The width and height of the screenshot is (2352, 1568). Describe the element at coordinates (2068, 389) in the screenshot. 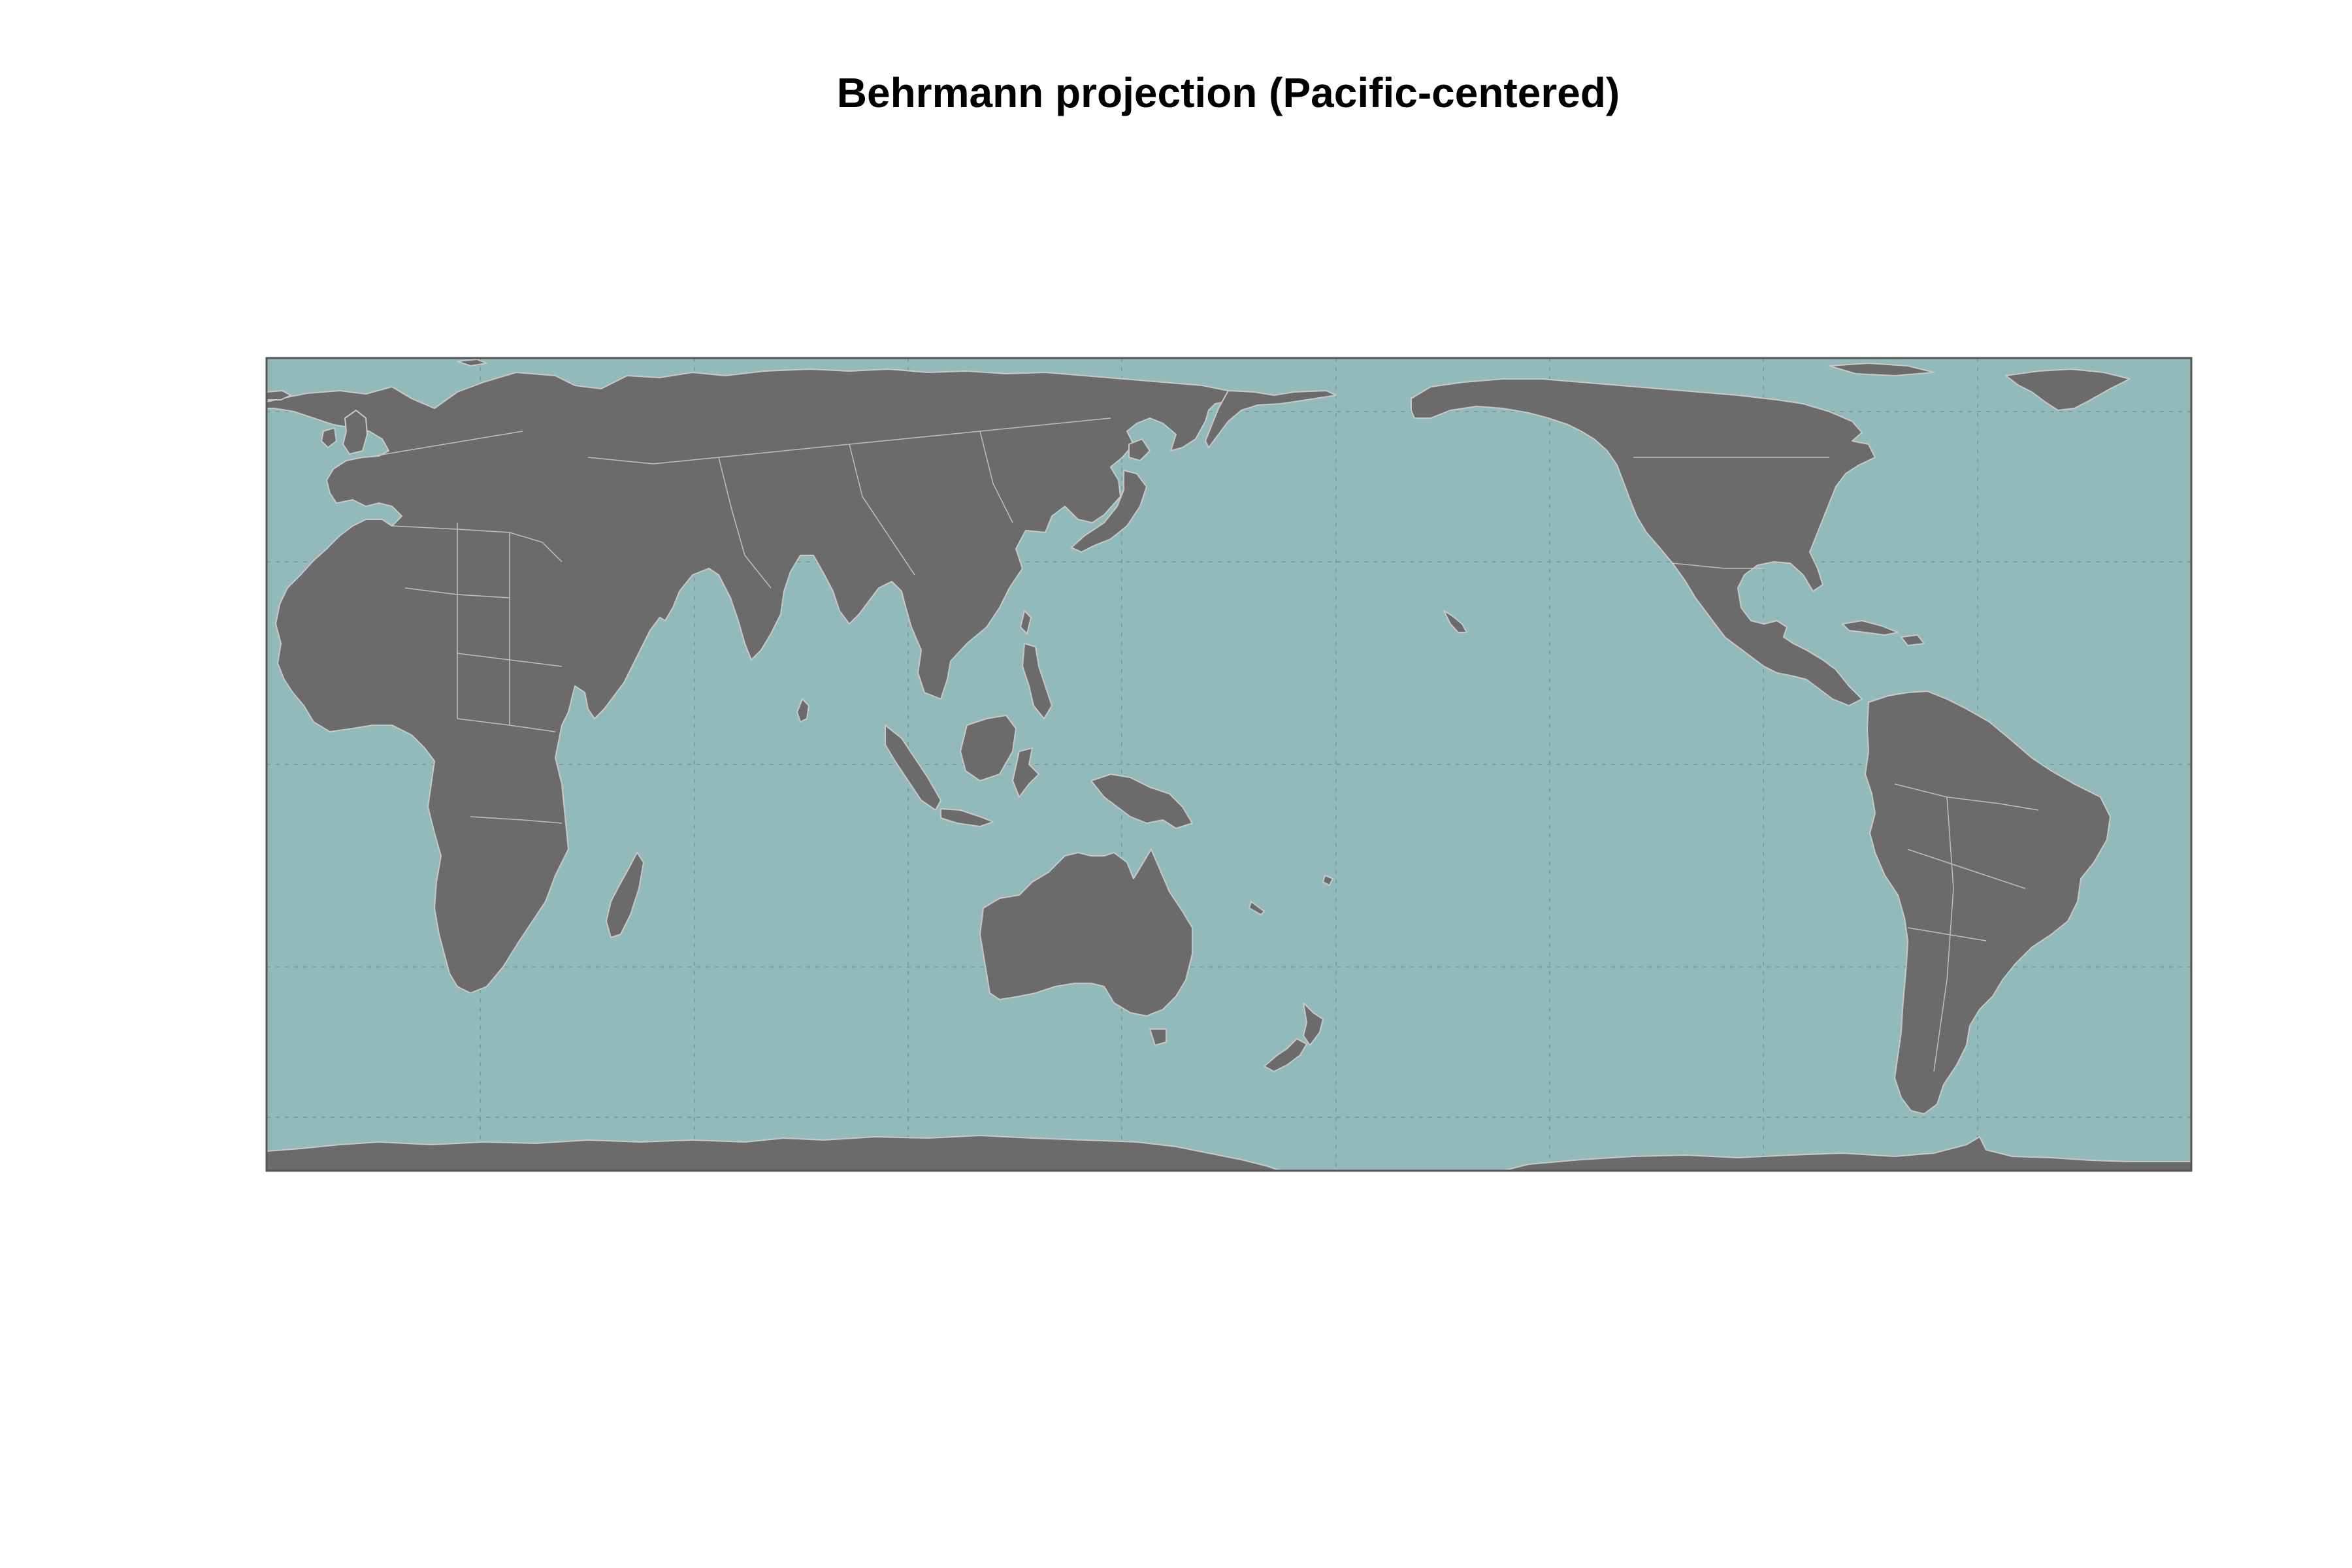

I see `land-greenland` at that location.